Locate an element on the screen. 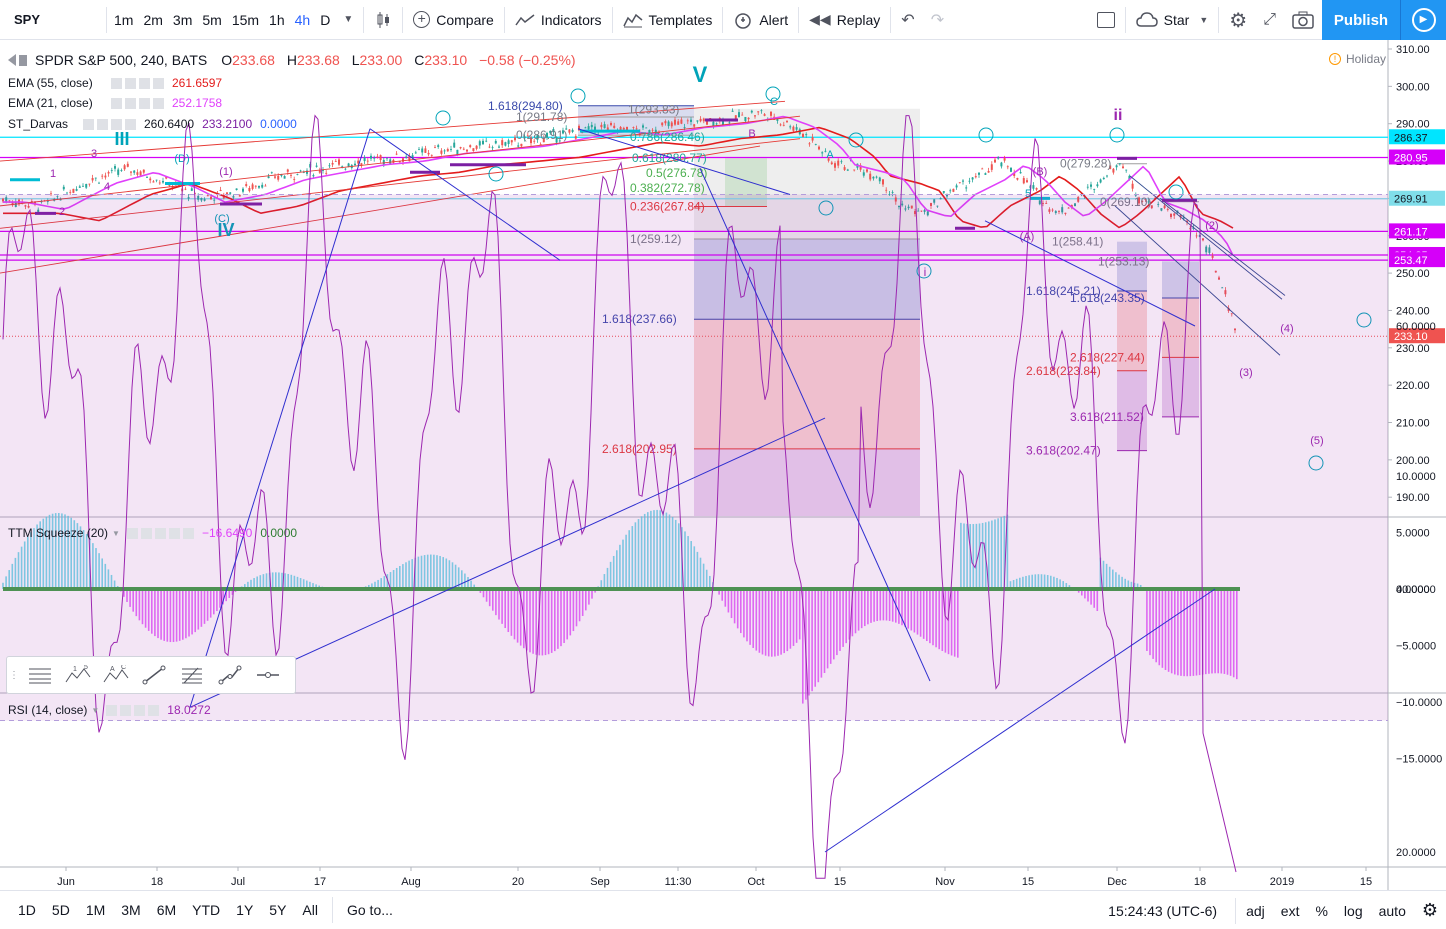 Image resolution: width=1446 pixels, height=929 pixels. star-button: Star ▼ is located at coordinates (1172, 20).